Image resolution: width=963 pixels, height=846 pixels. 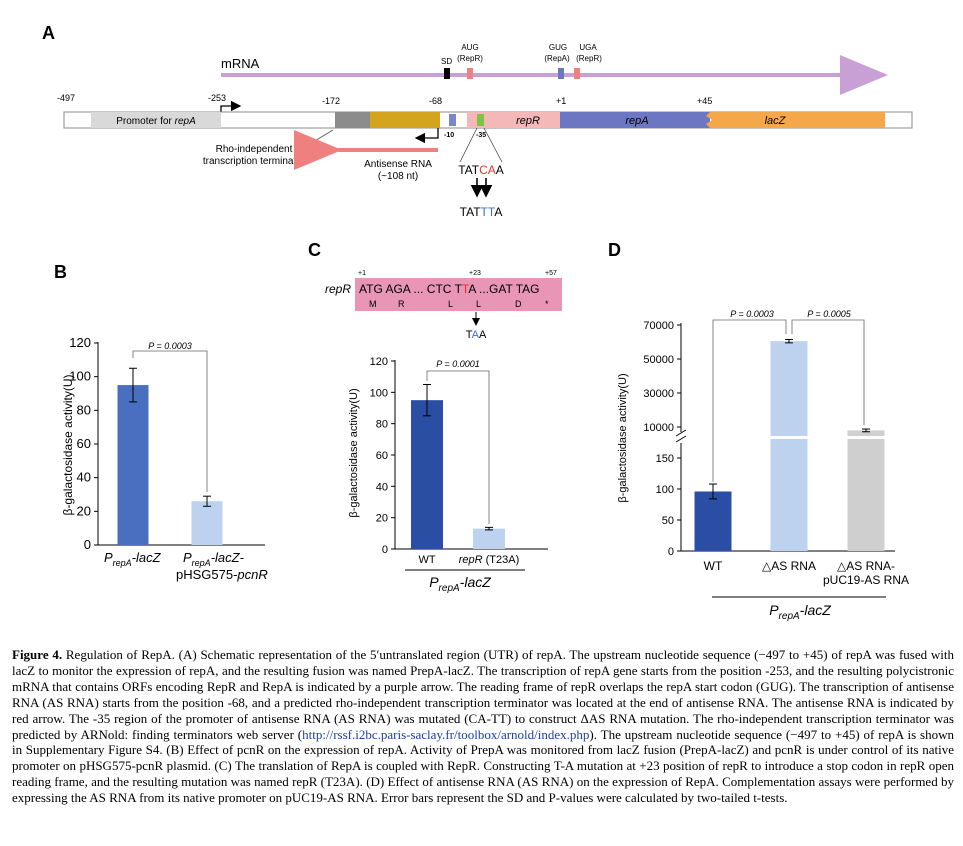 What do you see at coordinates (561, 101) in the screenshot?
I see `pos-plus1: +1` at bounding box center [561, 101].